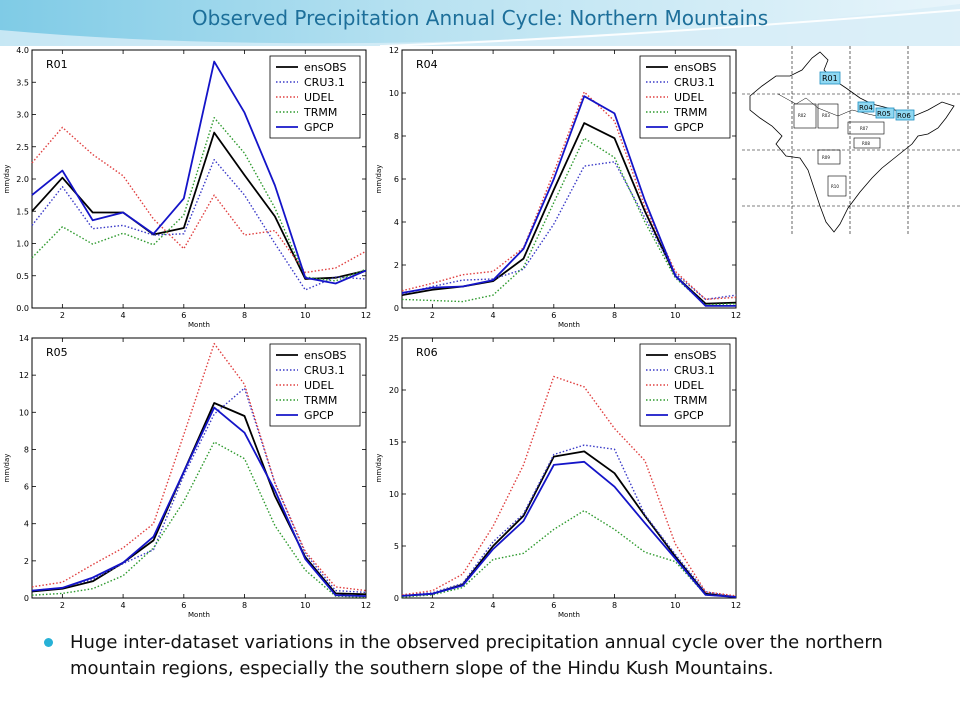  Describe the element at coordinates (22, 244) in the screenshot. I see `y-tick-label: 1.0` at that location.